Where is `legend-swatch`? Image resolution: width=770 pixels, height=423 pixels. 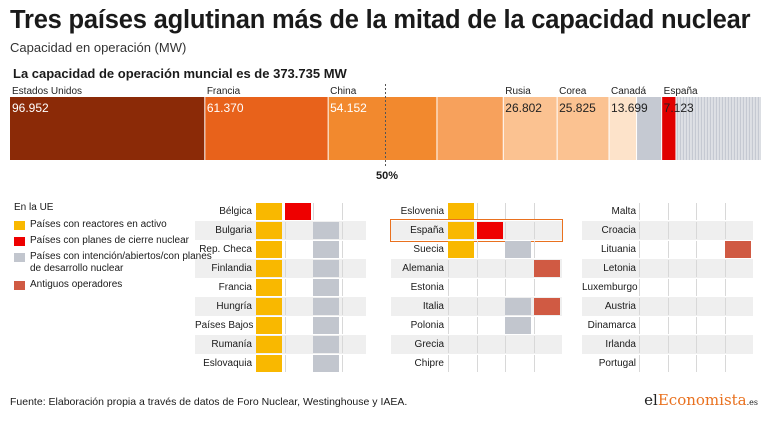
legend-swatch is located at coordinates (19, 225).